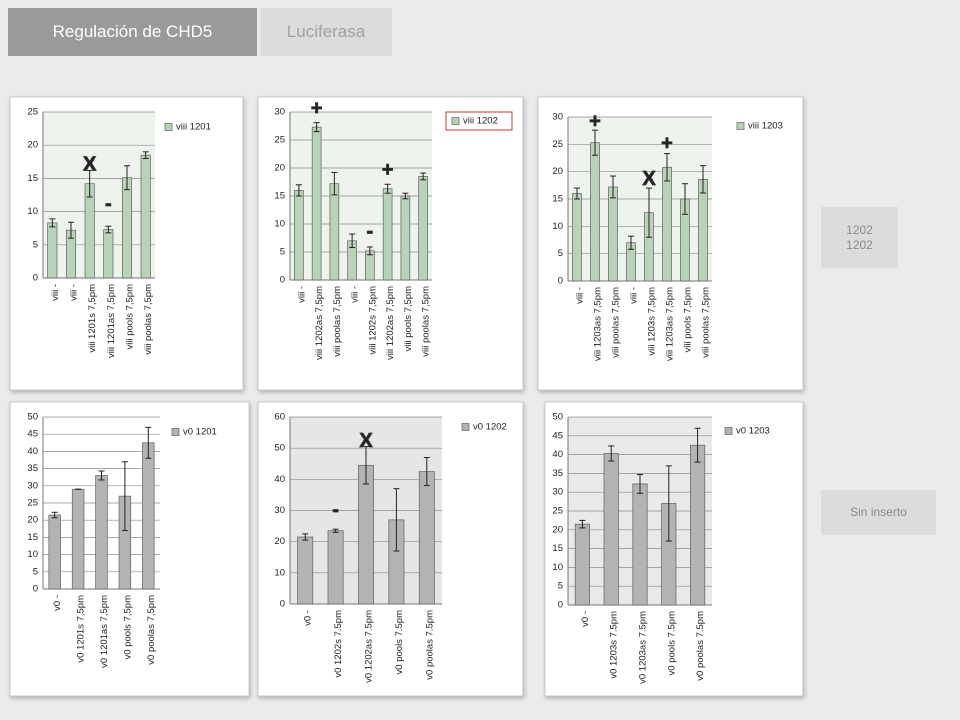 The height and width of the screenshot is (720, 960). Describe the element at coordinates (279, 417) in the screenshot. I see `y-tick-label: 60` at that location.